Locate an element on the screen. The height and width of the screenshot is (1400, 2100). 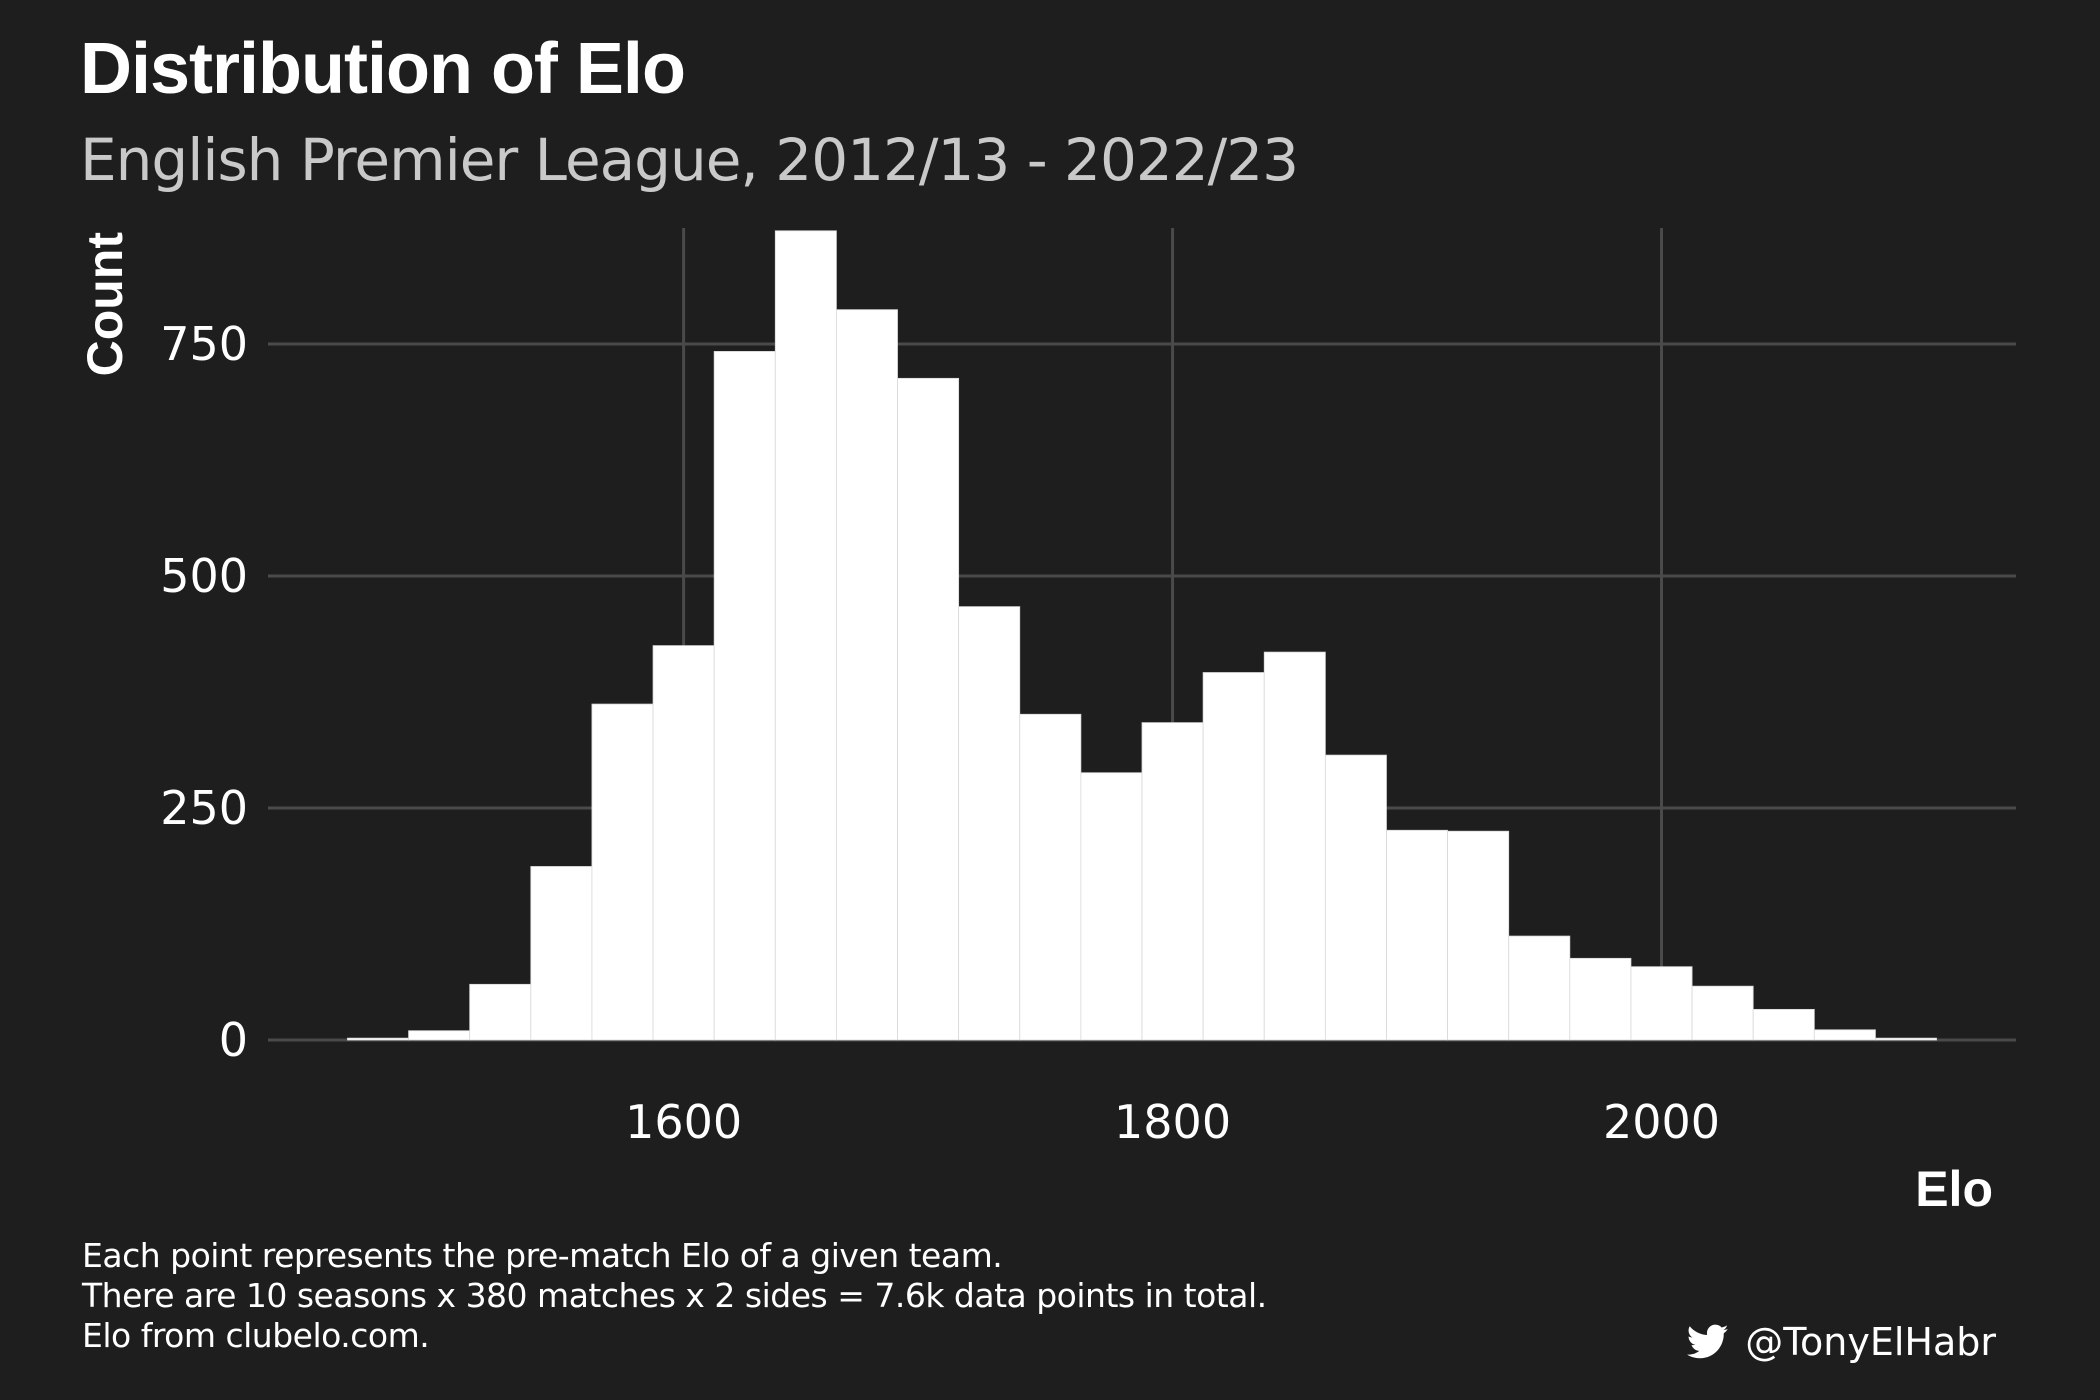
author-handle: @TonyElHabr is located at coordinates (1841, 1342).